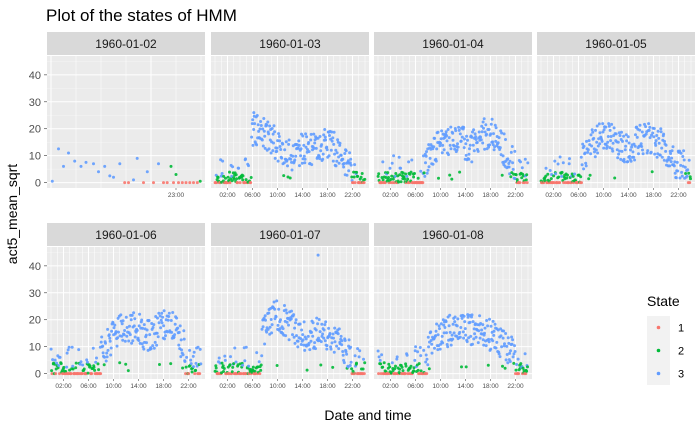 This screenshot has width=700, height=432. What do you see at coordinates (88, 386) in the screenshot?
I see `x-tick-label: 06:00` at bounding box center [88, 386].